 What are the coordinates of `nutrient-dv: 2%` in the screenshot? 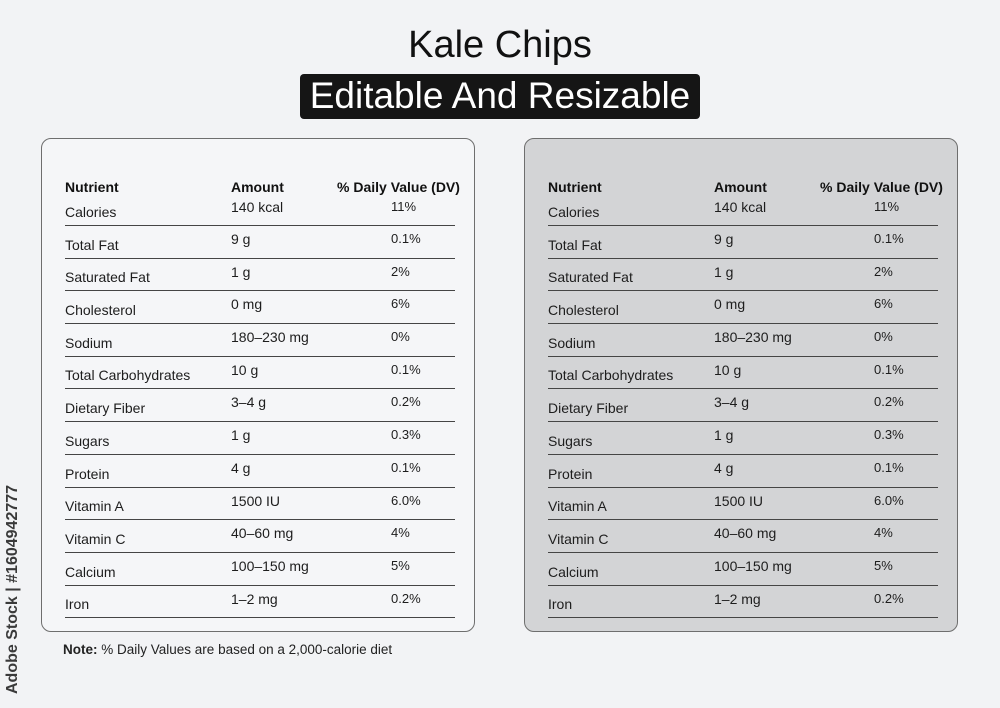 It's located at (400, 271).